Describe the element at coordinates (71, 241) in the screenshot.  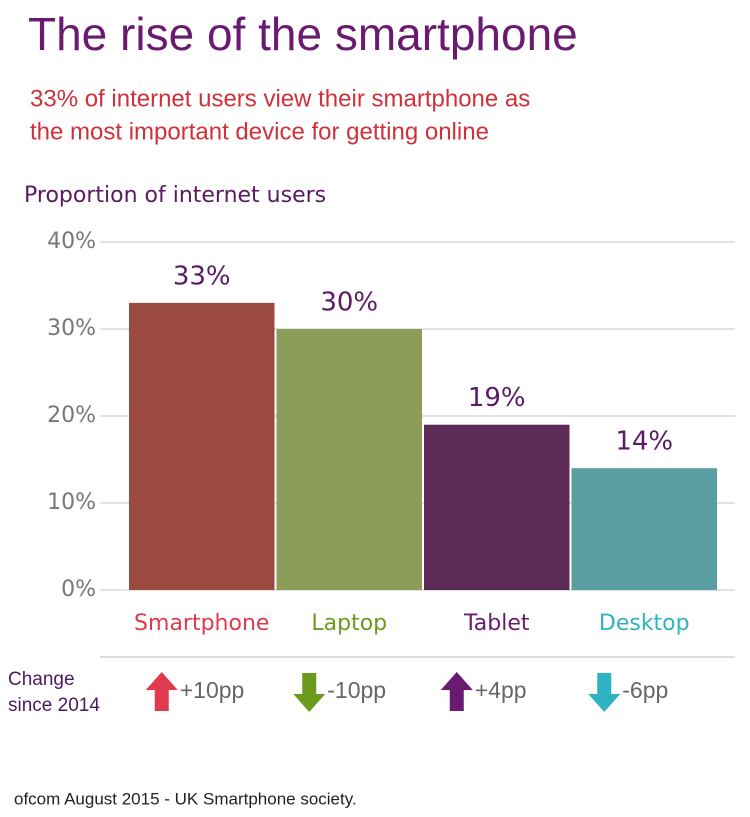
I see `y-tick-label: 40%` at that location.